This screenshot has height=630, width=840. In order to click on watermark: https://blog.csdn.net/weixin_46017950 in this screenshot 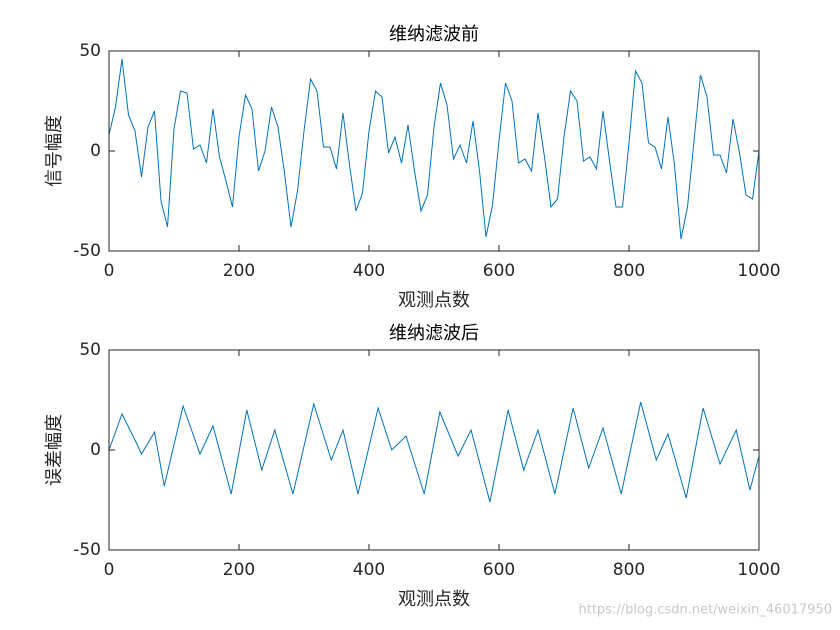, I will do `click(705, 610)`.